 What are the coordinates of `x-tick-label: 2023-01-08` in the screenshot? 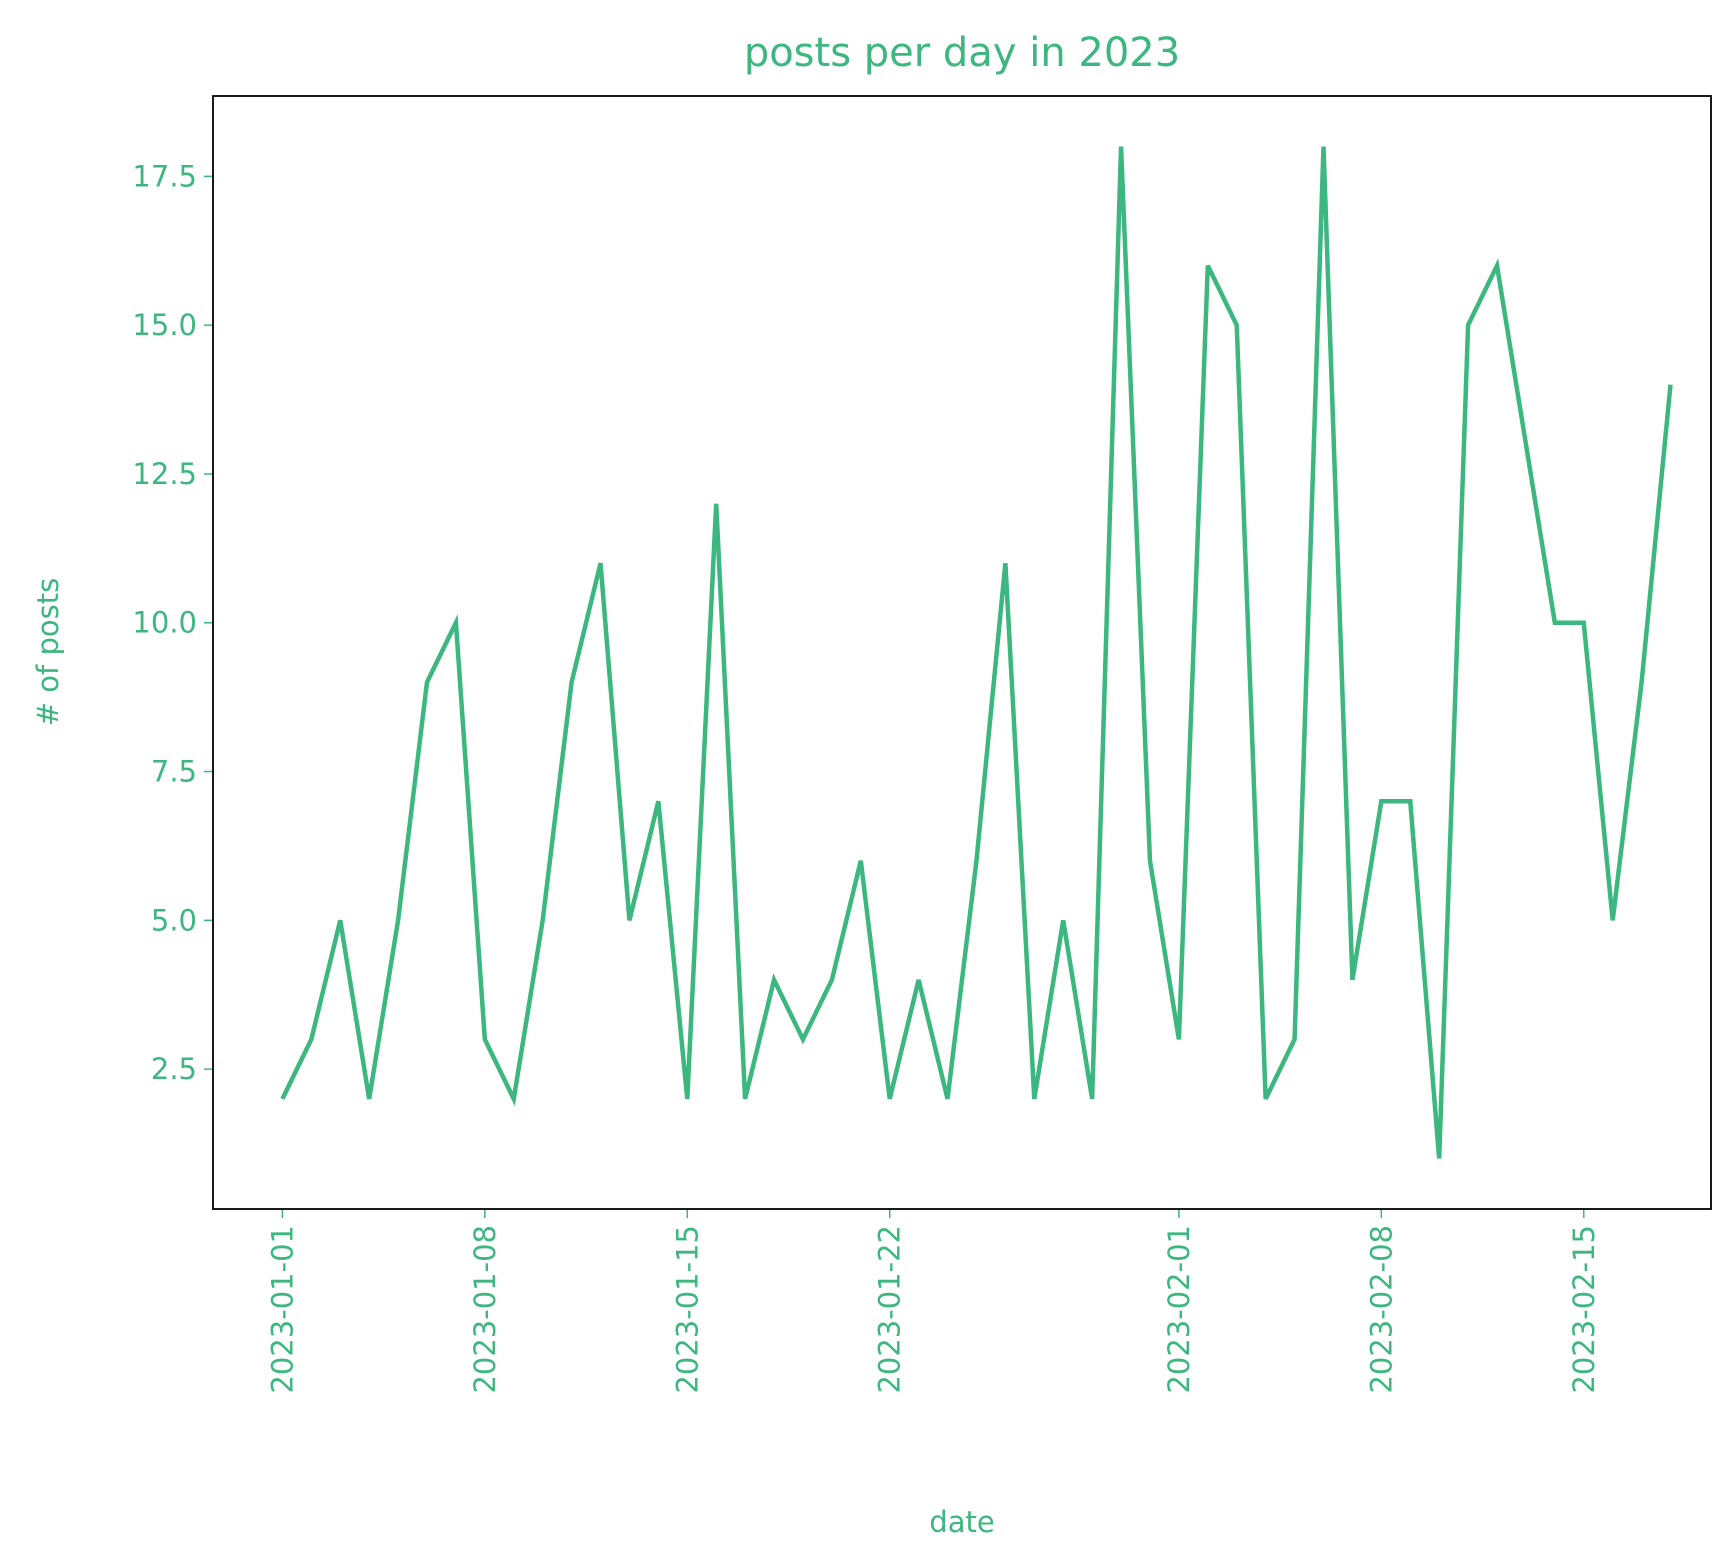 It's located at (485, 1309).